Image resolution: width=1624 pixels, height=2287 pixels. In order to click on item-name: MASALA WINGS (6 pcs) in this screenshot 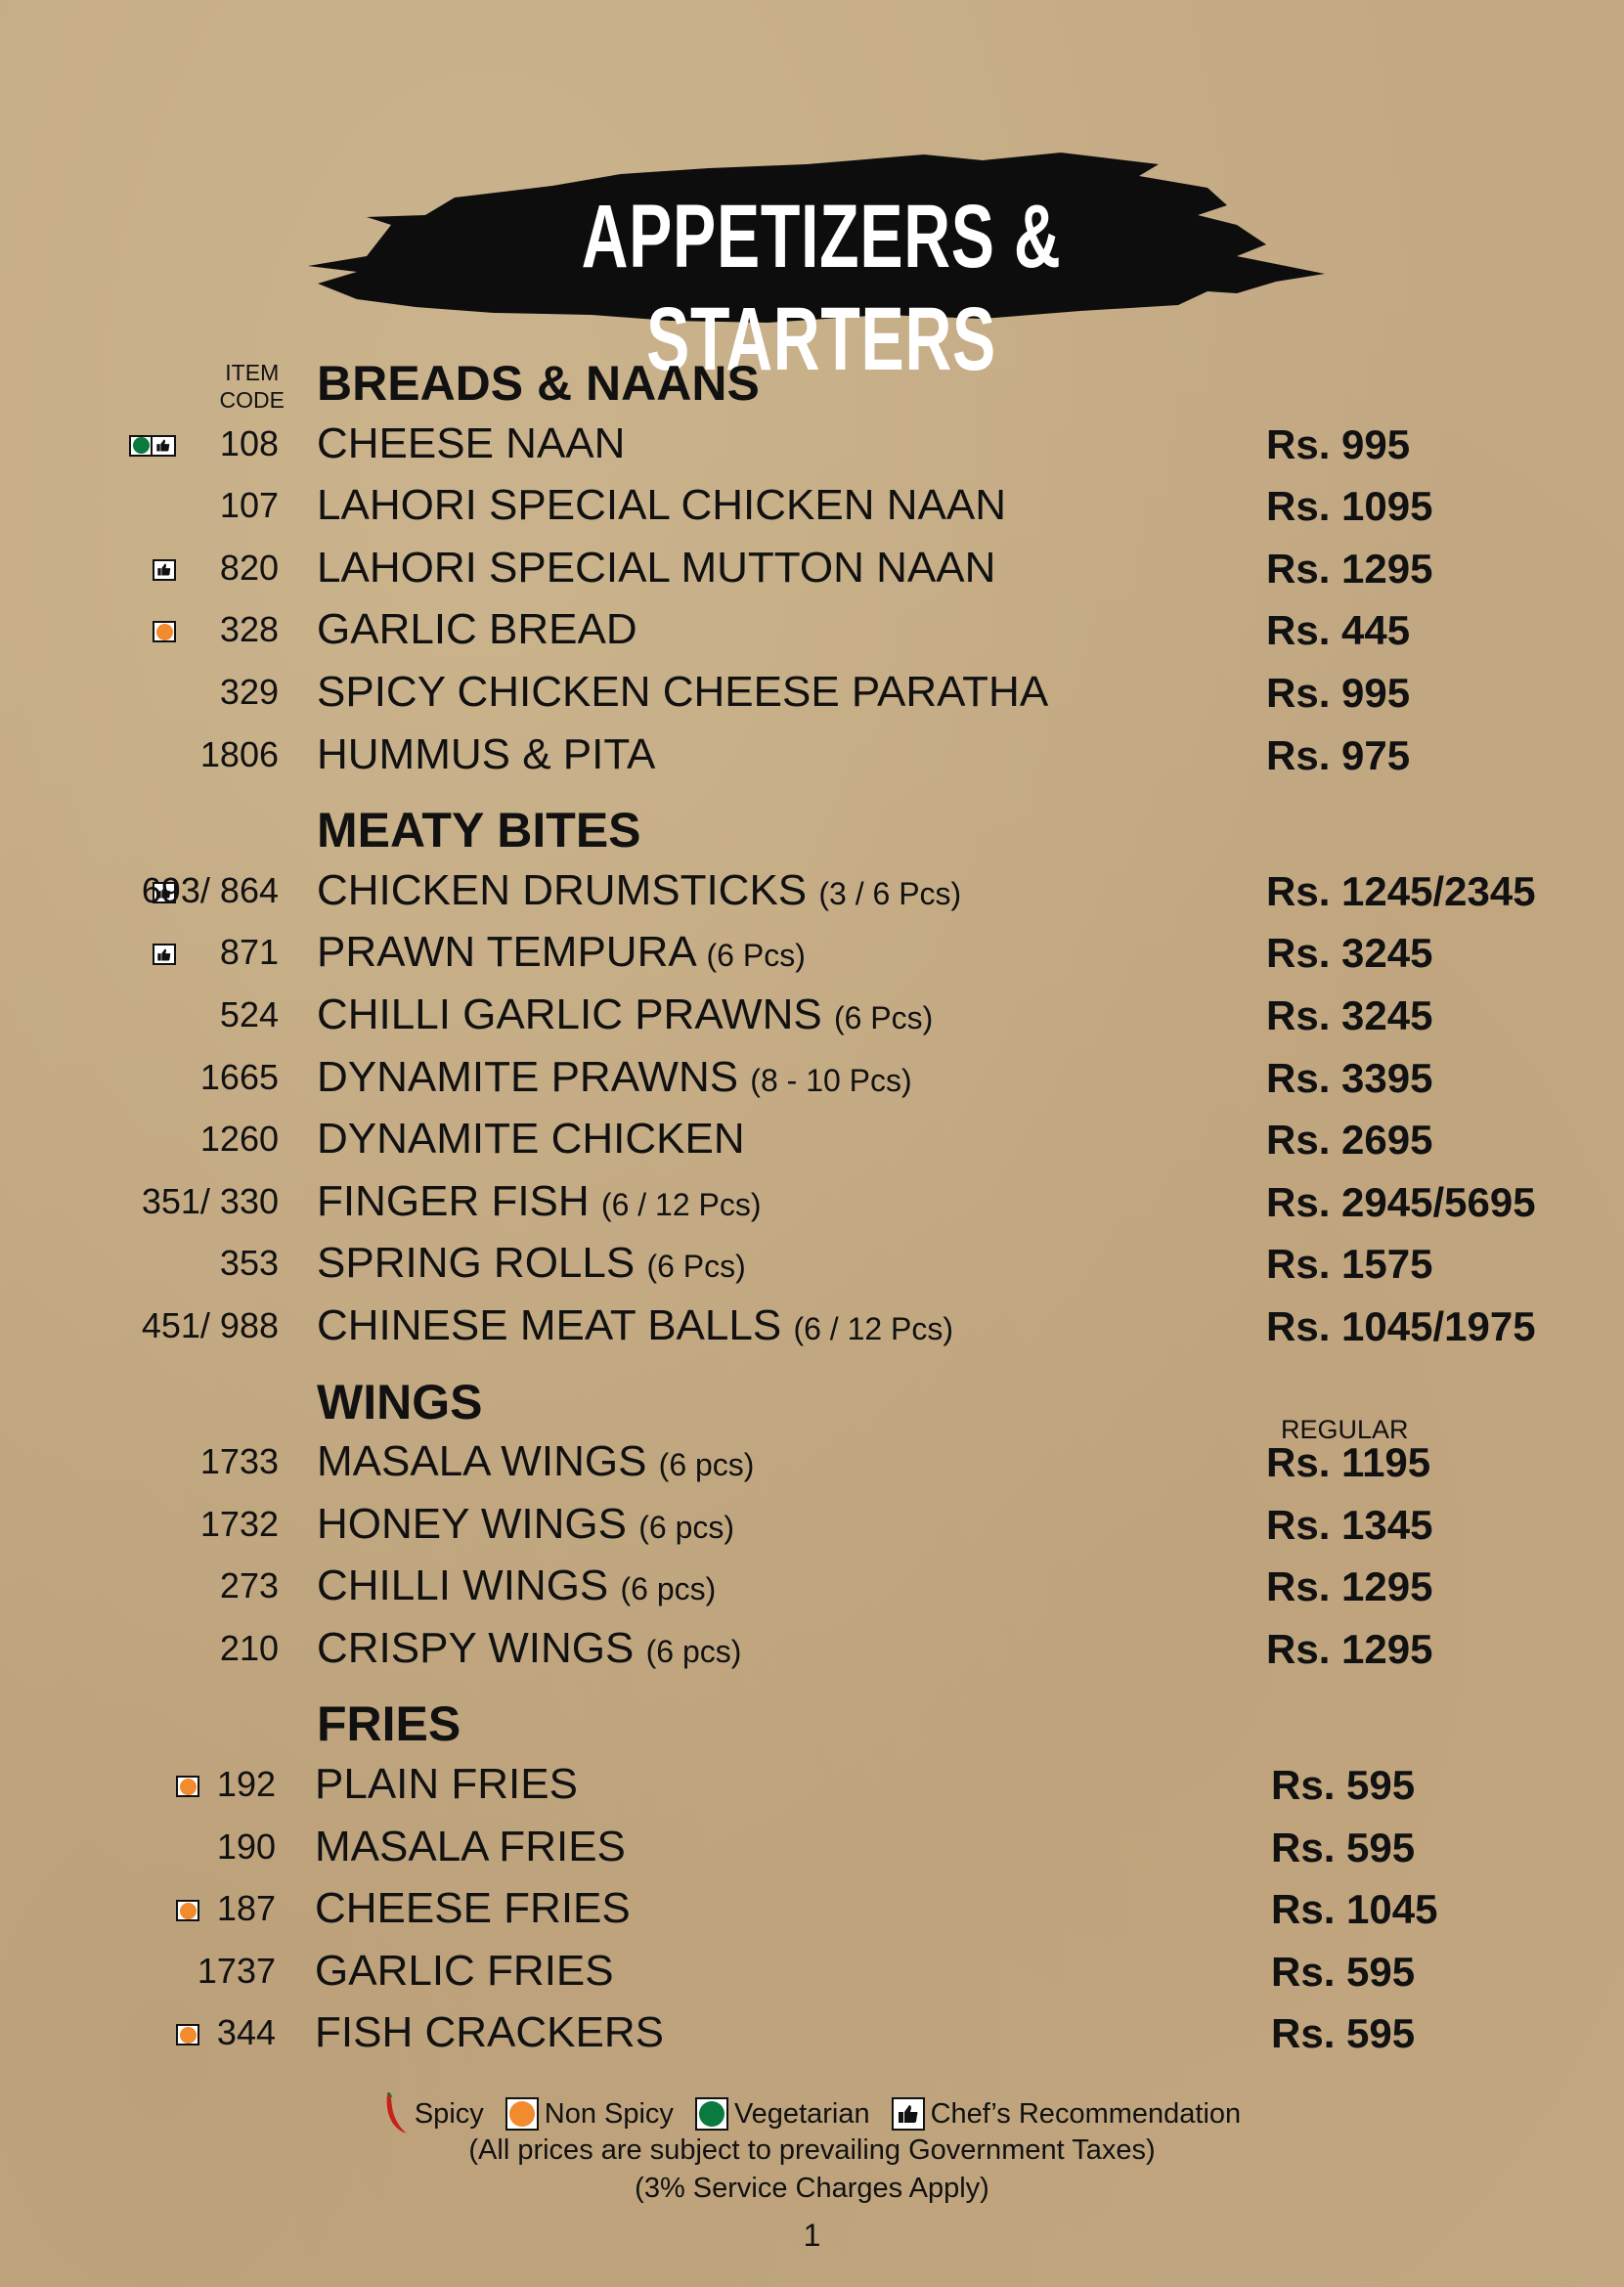, I will do `click(536, 1461)`.